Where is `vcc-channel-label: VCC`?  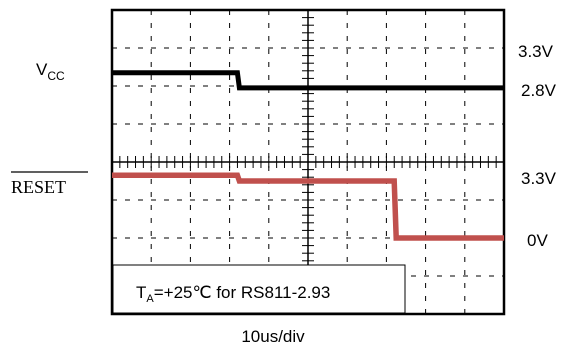 vcc-channel-label: VCC is located at coordinates (50, 71).